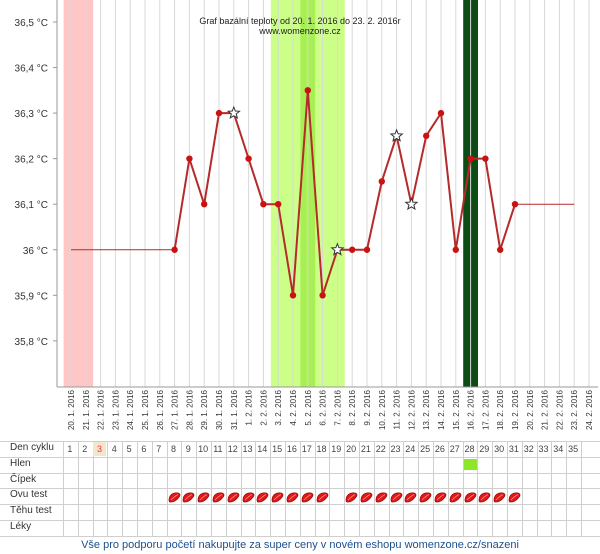 This screenshot has height=554, width=600. Describe the element at coordinates (484, 449) in the screenshot. I see `day-number-29: 29` at that location.